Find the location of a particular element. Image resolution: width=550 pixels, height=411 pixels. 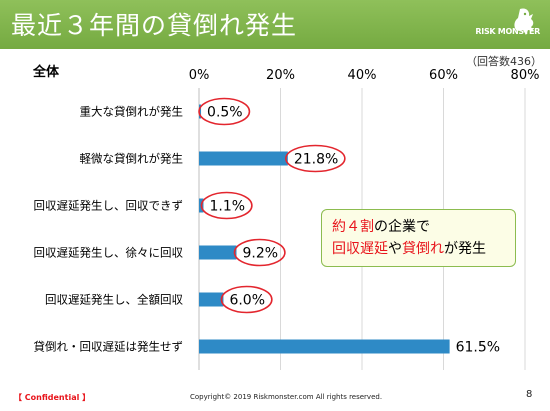

data-label: 1.1% is located at coordinates (227, 207).